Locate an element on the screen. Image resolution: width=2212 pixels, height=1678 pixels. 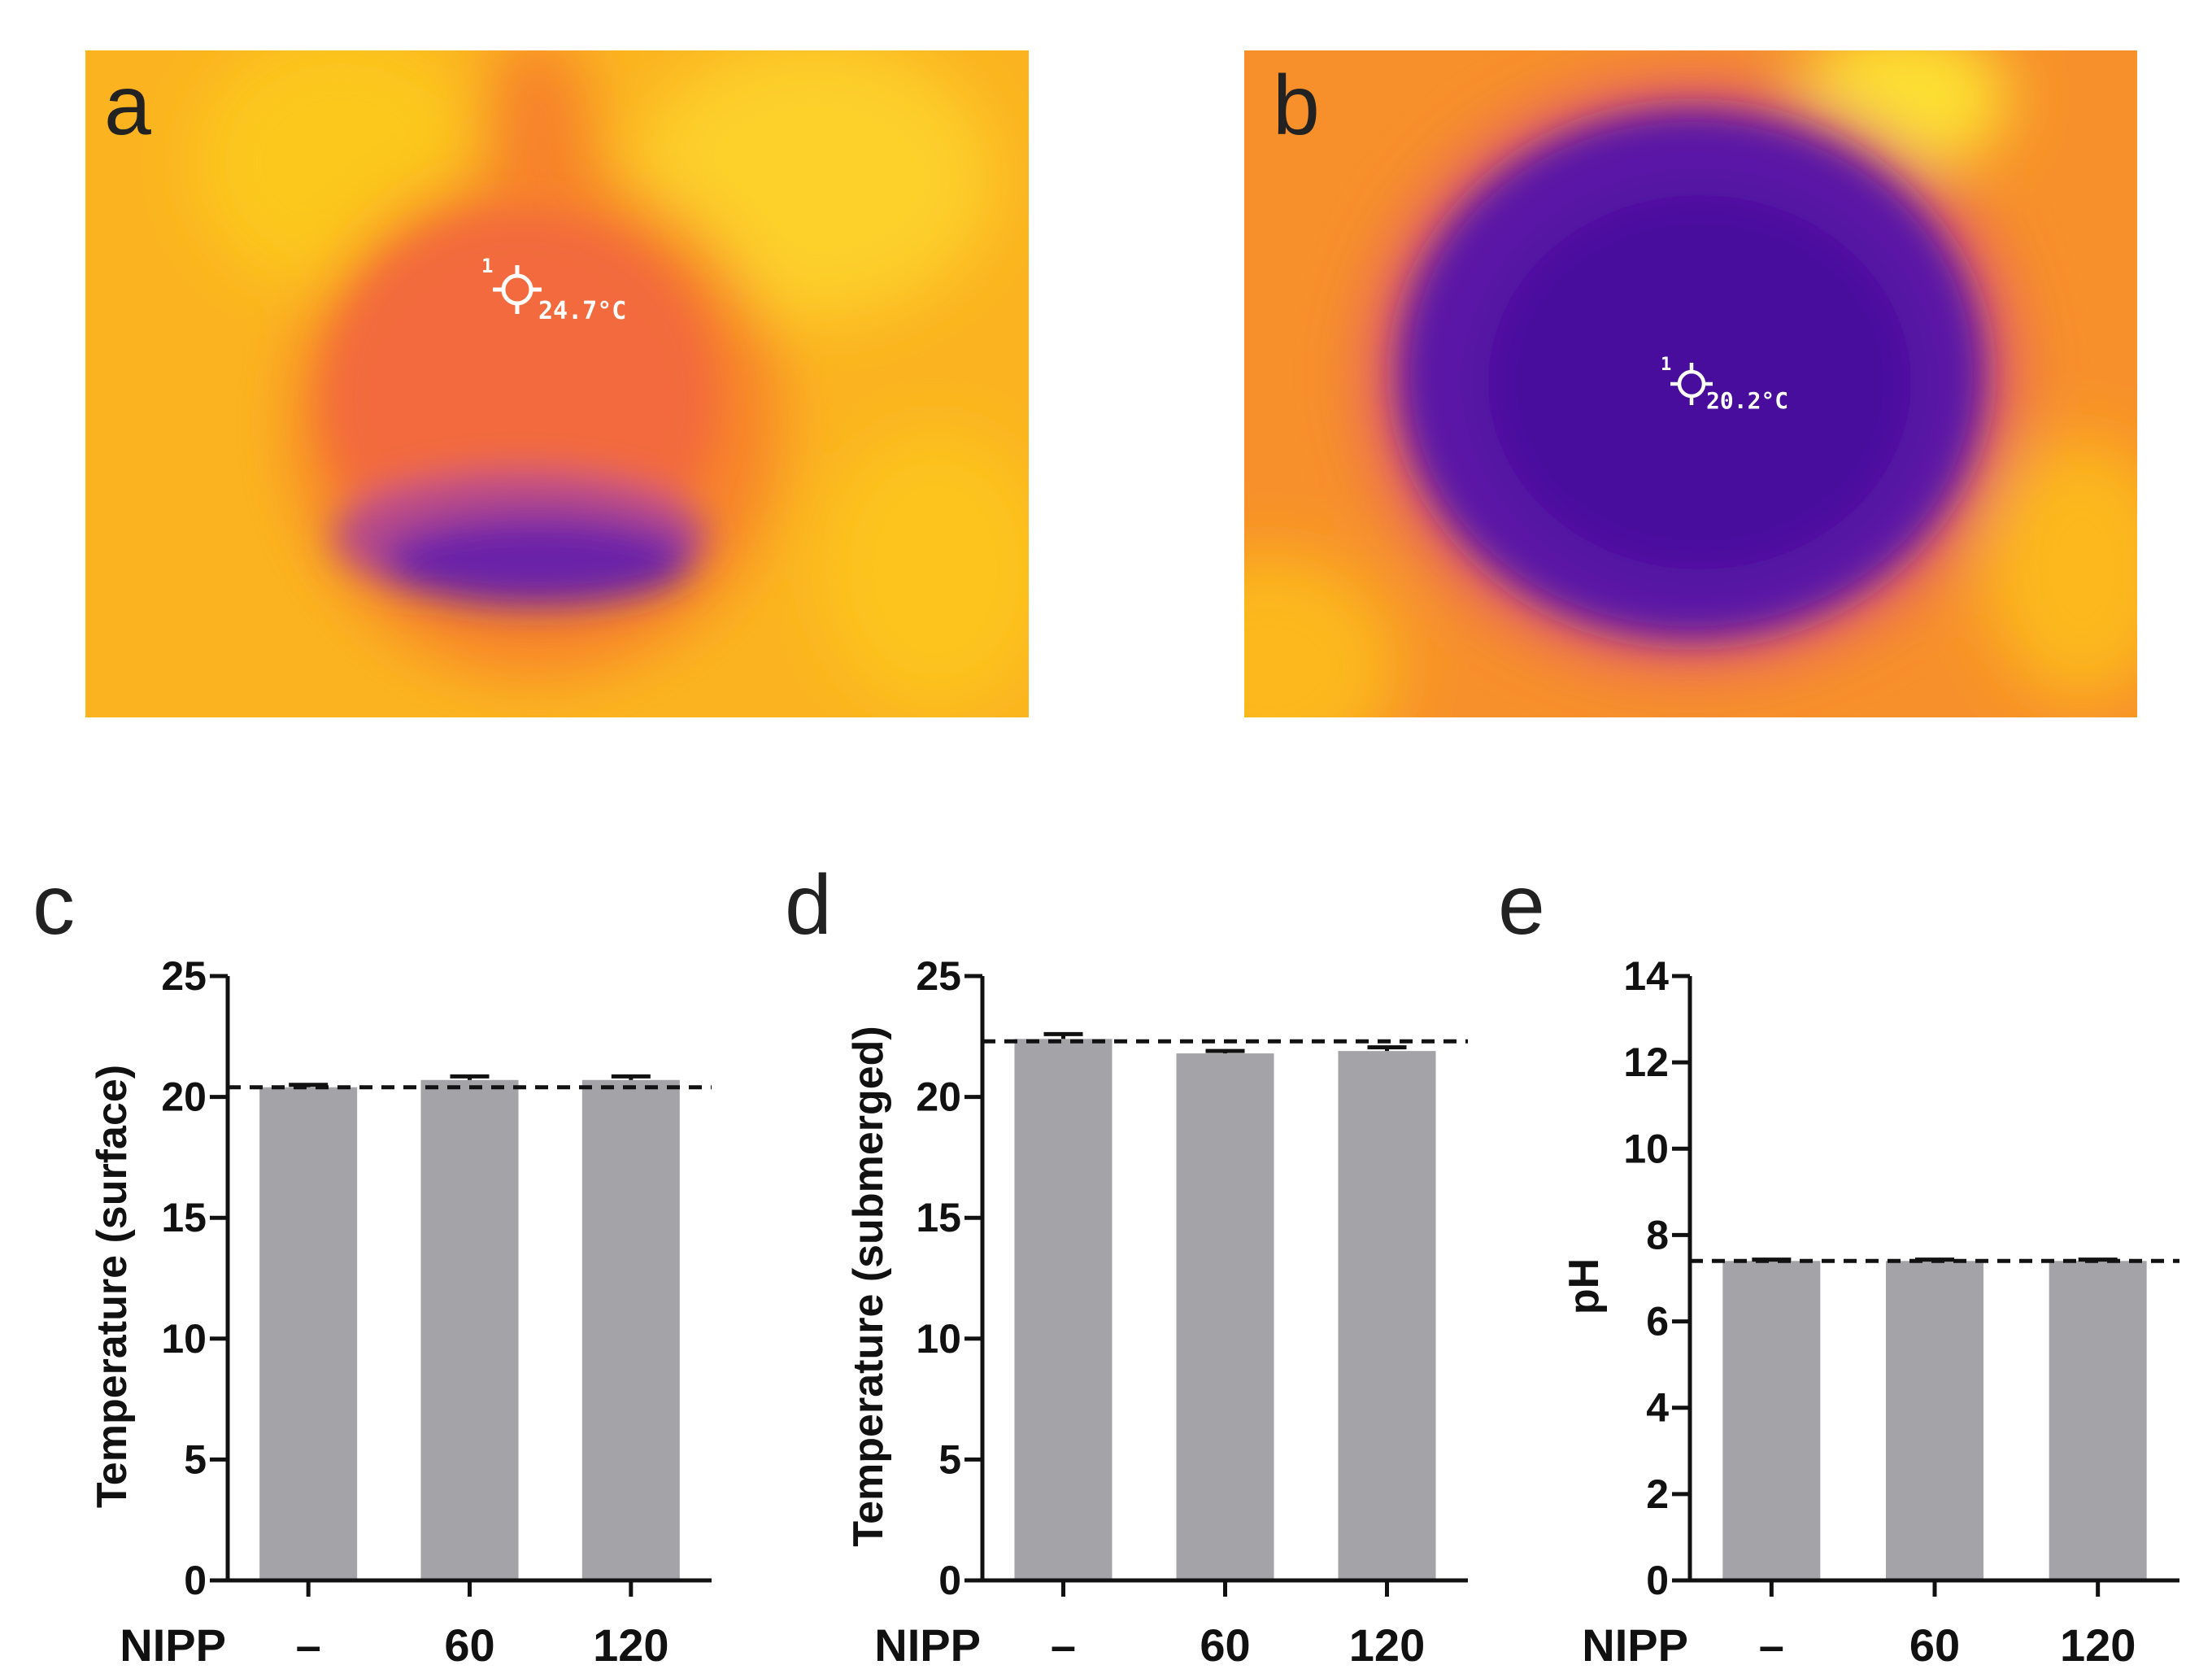
category-label-d-2: 120 is located at coordinates (1387, 1645).